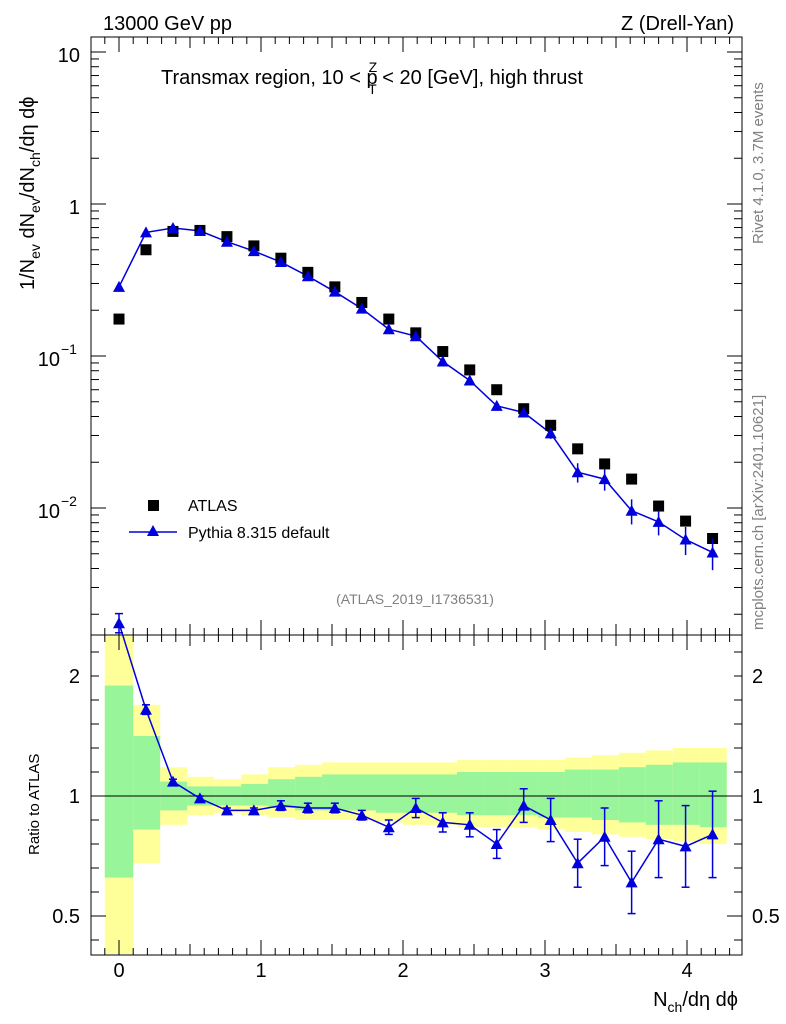  Describe the element at coordinates (167, 24) in the screenshot. I see `header-left-label: 13000 GeV pp` at that location.